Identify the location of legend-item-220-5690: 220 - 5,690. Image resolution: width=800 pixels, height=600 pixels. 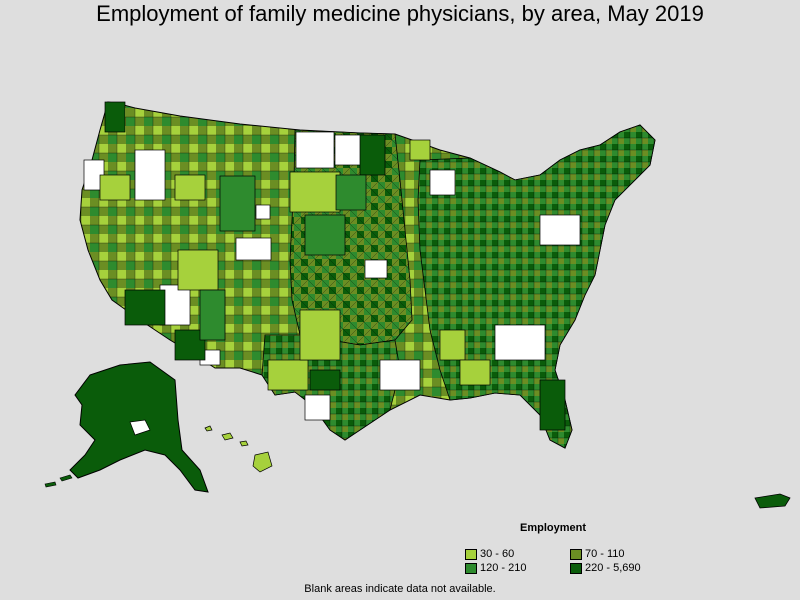
(605, 568).